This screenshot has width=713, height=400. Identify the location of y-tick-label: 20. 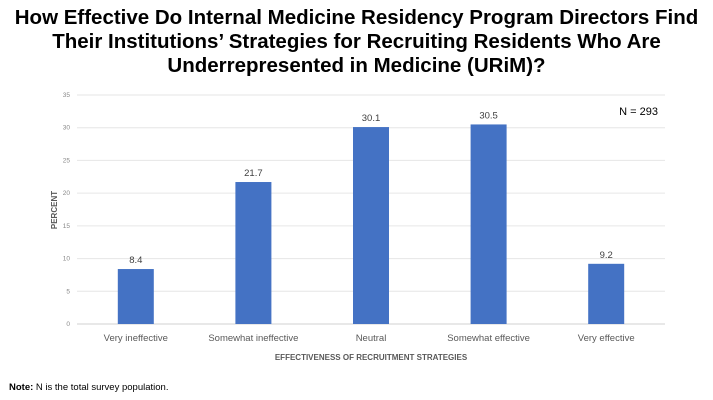
(67, 193).